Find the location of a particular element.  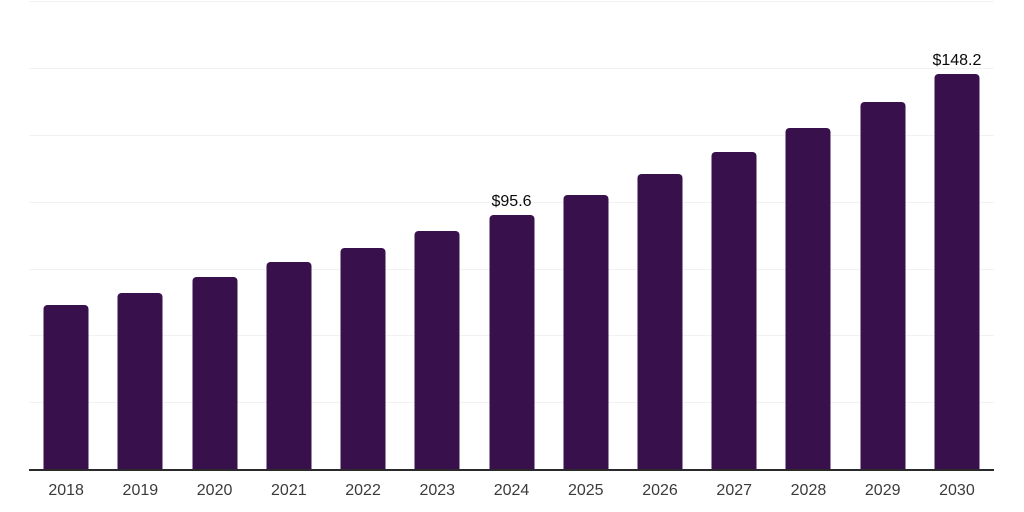

bar-2019 is located at coordinates (140, 381).